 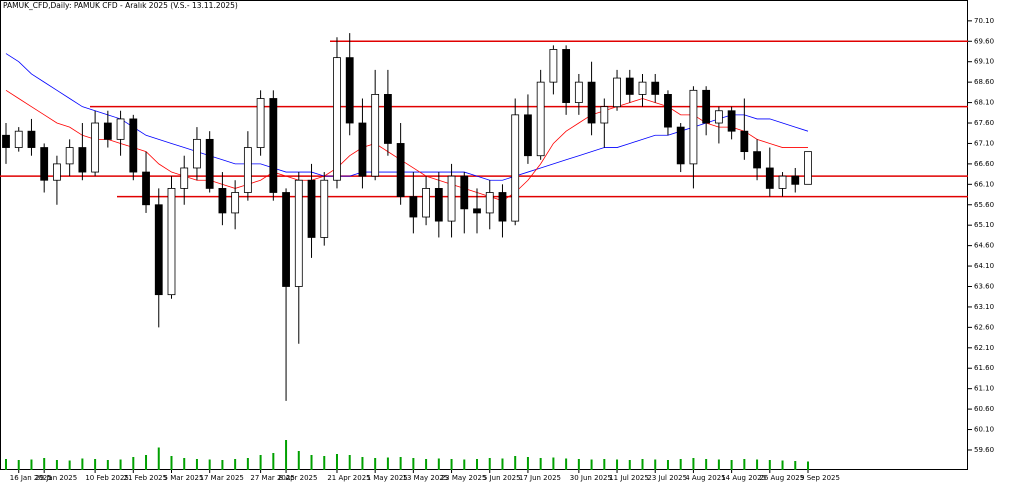 What do you see at coordinates (984, 184) in the screenshot?
I see `y-tick-label: 66.10` at bounding box center [984, 184].